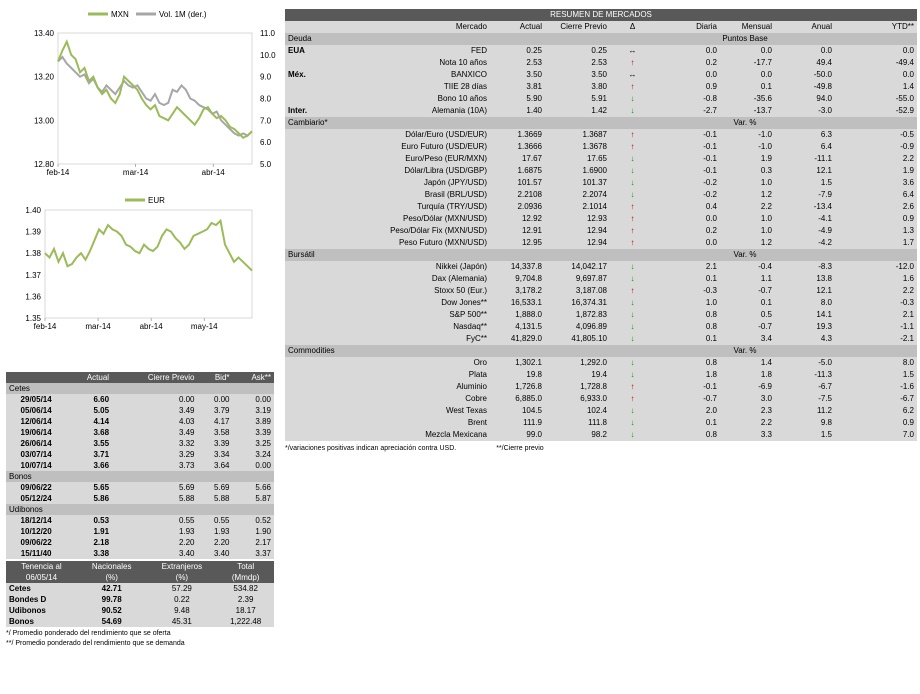 Image resolution: width=920 pixels, height=694 pixels. Describe the element at coordinates (766, 398) in the screenshot. I see `monthly-change: 3.0` at that location.